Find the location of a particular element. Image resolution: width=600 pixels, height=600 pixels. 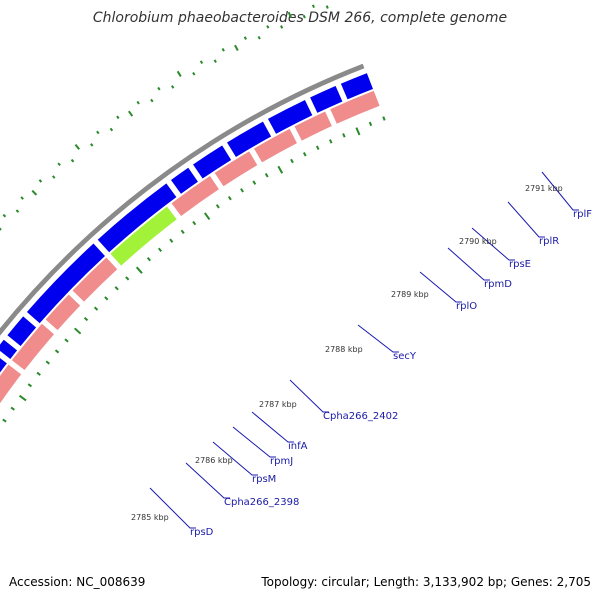

kbp-label-2791: 2791 kbp is located at coordinates (544, 188).